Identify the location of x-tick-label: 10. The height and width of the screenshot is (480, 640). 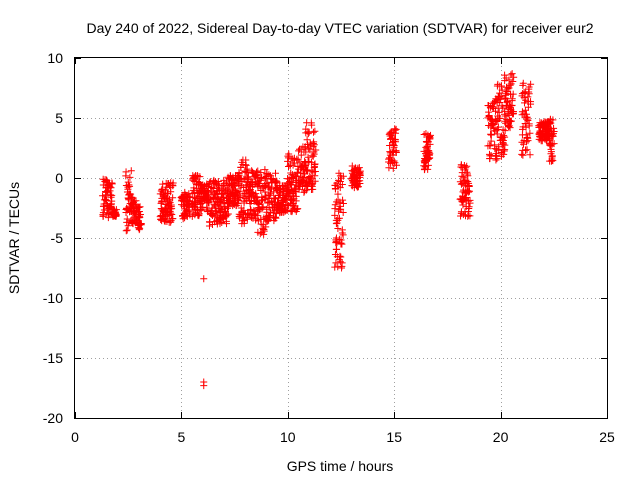
(288, 437).